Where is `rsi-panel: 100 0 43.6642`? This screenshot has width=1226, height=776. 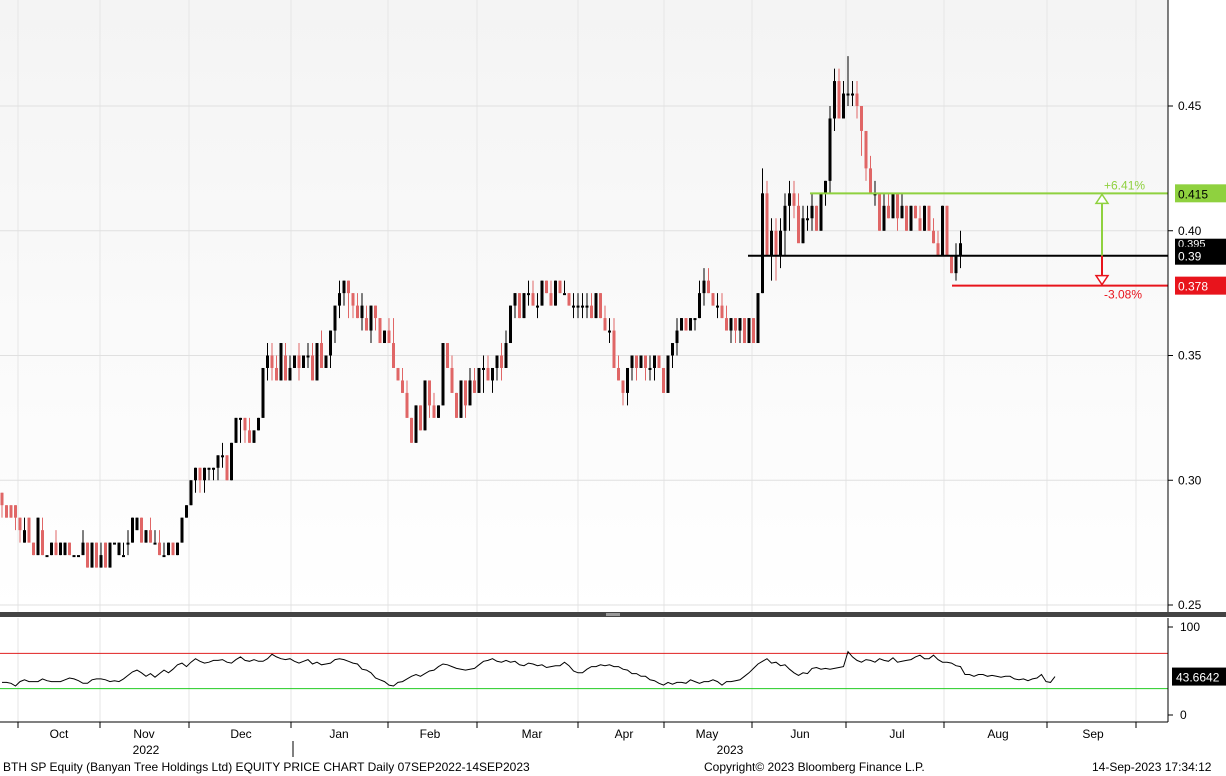
rsi-panel: 100 0 43.6642 is located at coordinates (613, 670).